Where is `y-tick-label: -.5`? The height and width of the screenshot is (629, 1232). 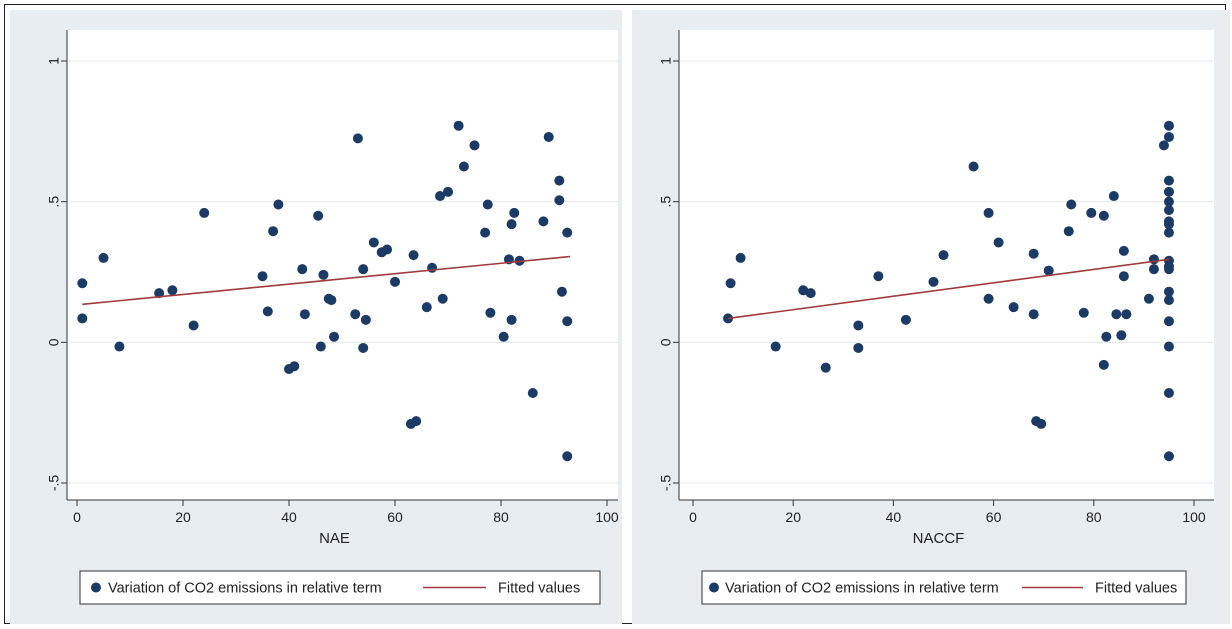 y-tick-label: -.5 is located at coordinates (54, 483).